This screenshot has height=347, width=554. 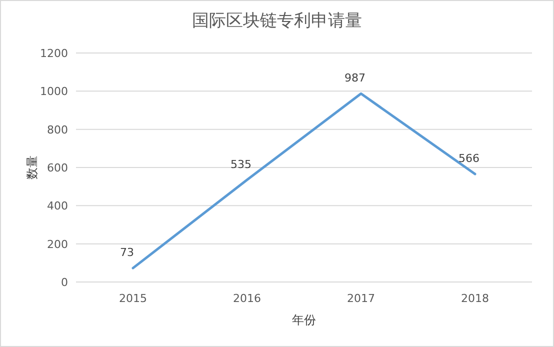 What do you see at coordinates (57, 168) in the screenshot?
I see `y-tick-label: 600` at bounding box center [57, 168].